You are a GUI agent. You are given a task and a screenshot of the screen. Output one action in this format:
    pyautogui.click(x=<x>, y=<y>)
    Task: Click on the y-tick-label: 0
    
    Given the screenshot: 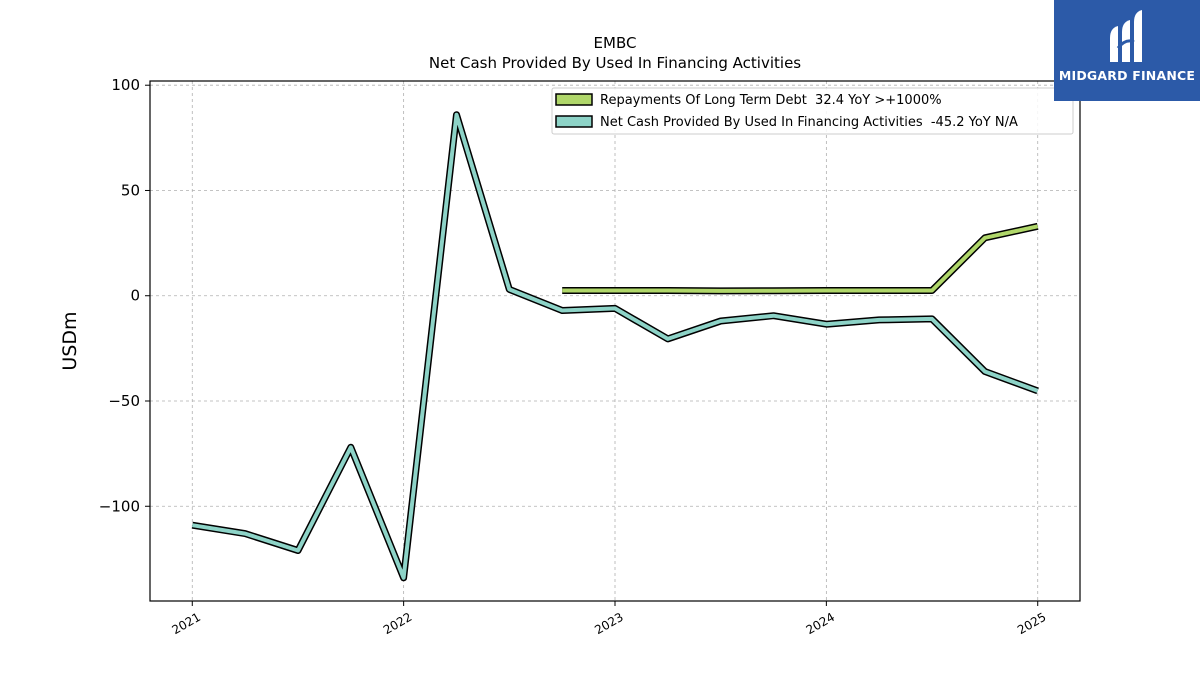 What is the action you would take?
    pyautogui.click(x=135, y=296)
    